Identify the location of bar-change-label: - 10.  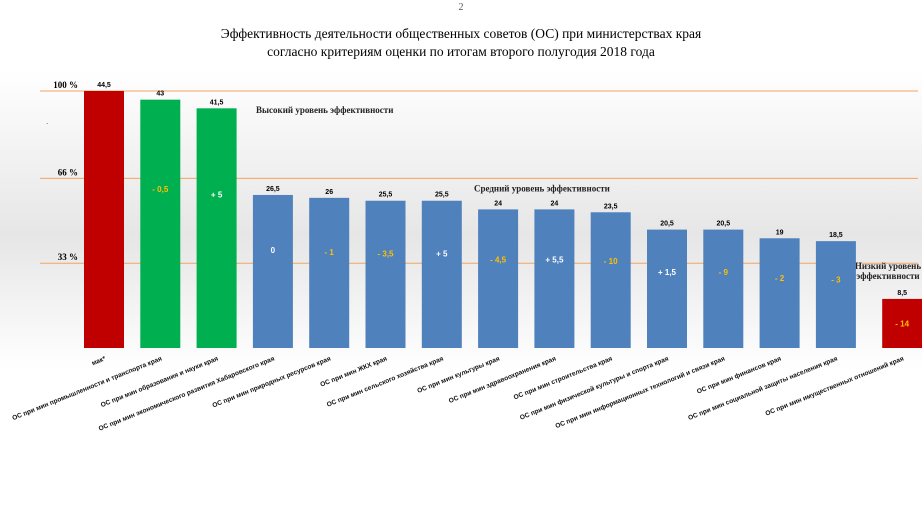
(611, 261).